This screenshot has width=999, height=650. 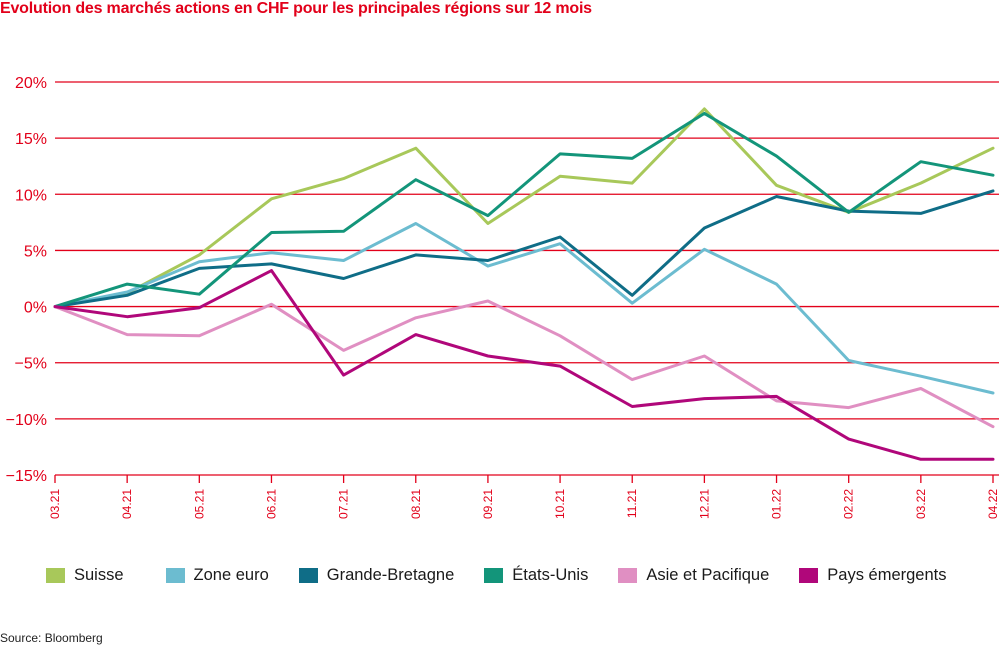 I want to click on y-axis-ticks: 20% 15% 10% 5% 0% −5% −10% −15%, so click(x=26, y=280).